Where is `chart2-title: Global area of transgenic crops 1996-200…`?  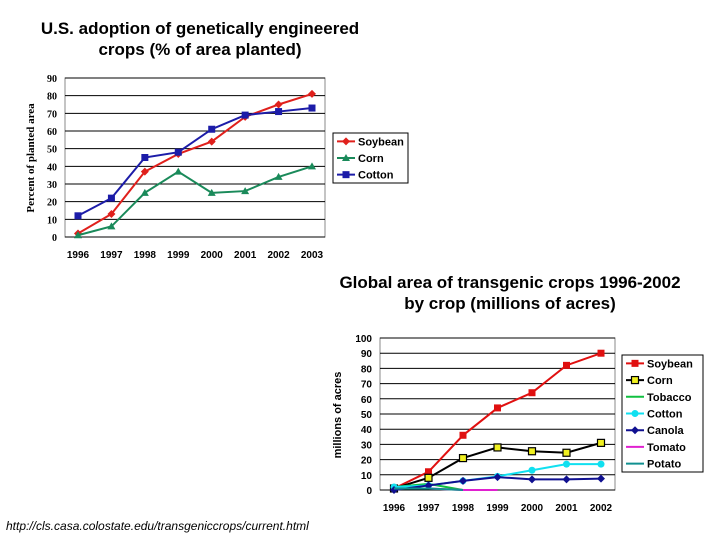 chart2-title: Global area of transgenic crops 1996-200… is located at coordinates (510, 293).